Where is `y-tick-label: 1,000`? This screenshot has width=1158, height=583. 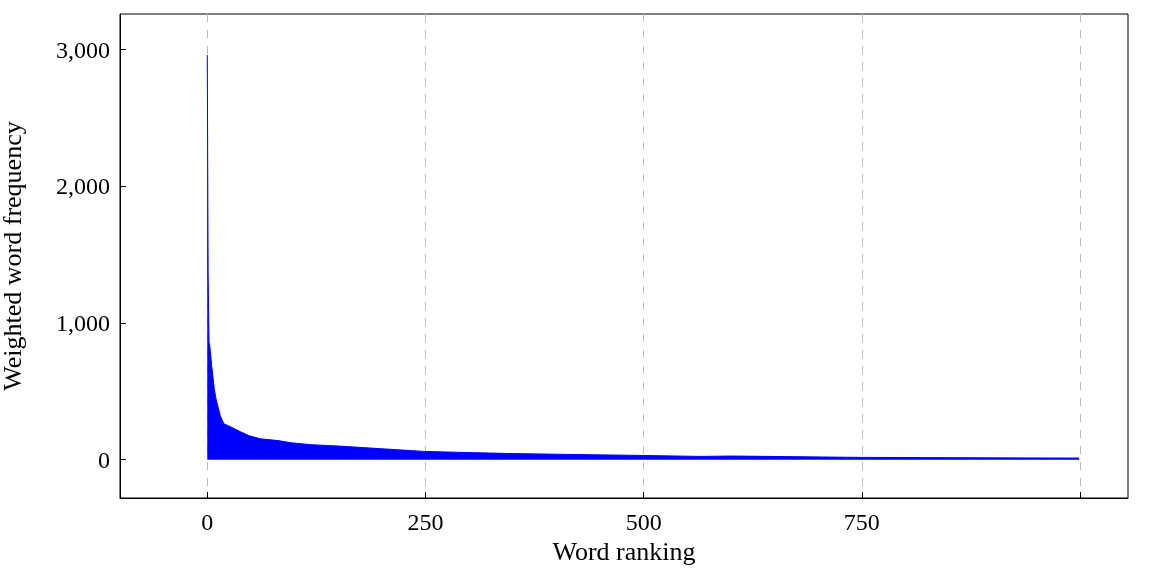
y-tick-label: 1,000 is located at coordinates (83, 322).